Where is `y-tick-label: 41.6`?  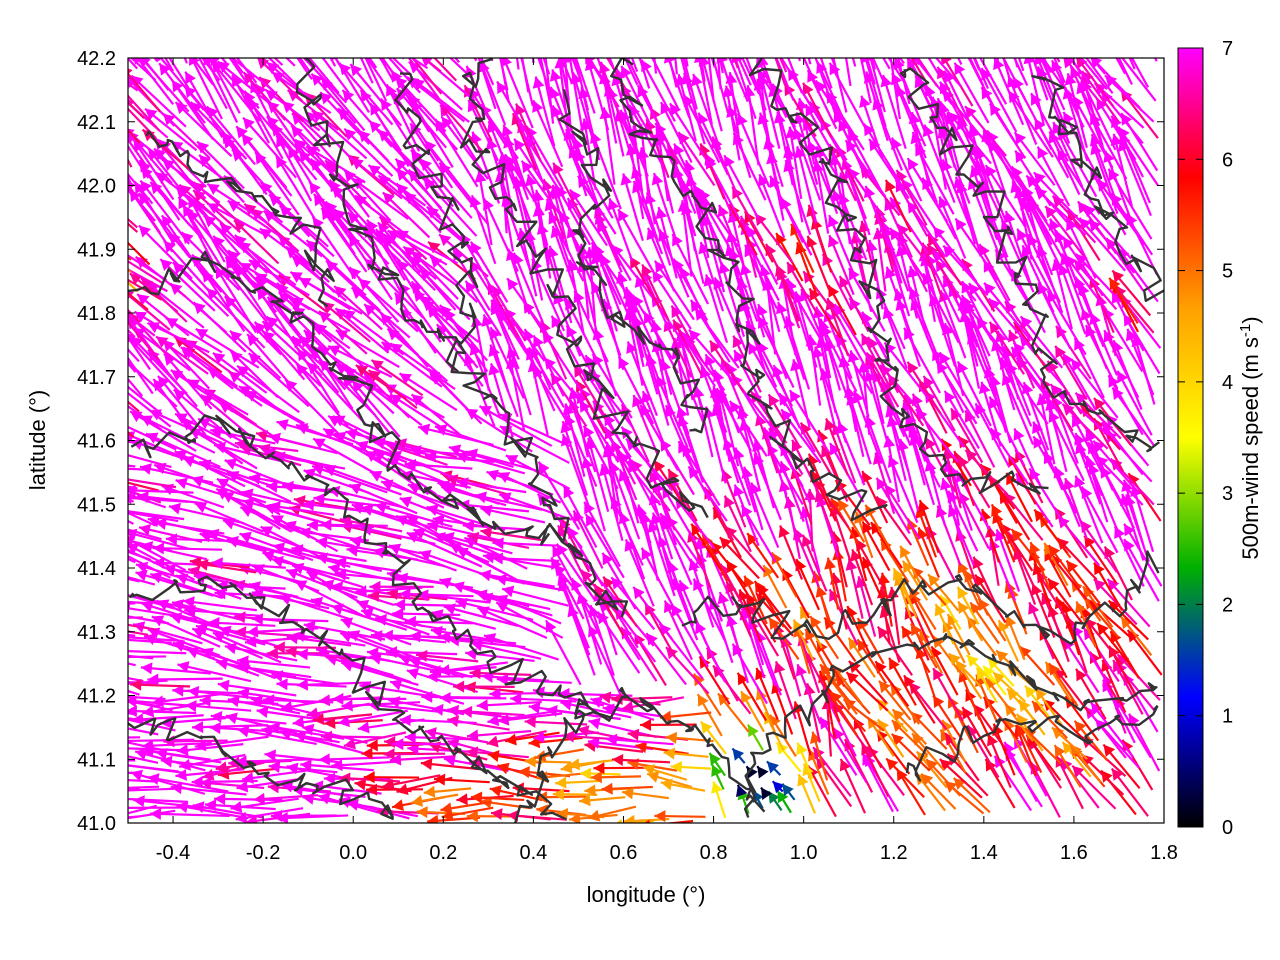
y-tick-label: 41.6 is located at coordinates (96, 442).